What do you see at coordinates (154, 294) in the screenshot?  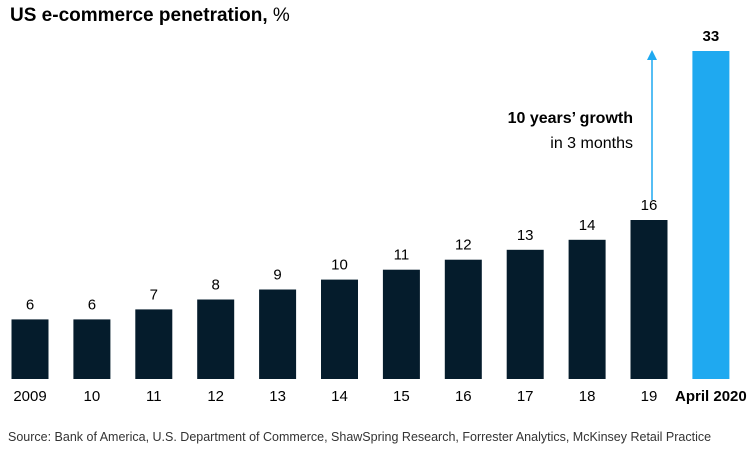 I see `data-label: 7` at bounding box center [154, 294].